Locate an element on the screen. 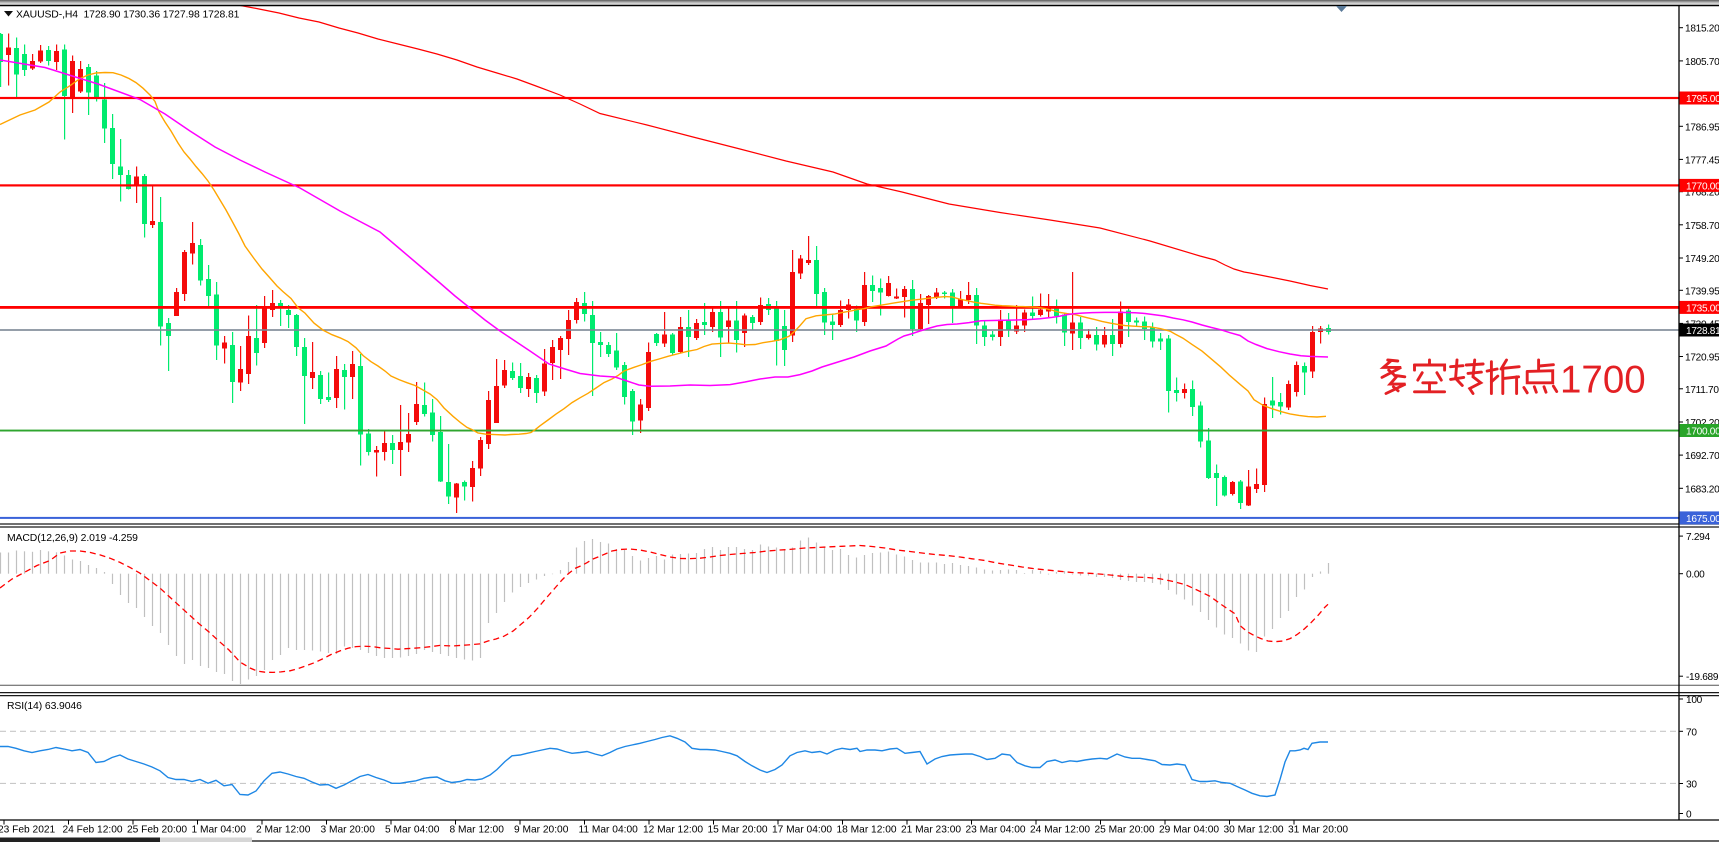 Image resolution: width=1719 pixels, height=844 pixels. svg-text: 1700 is located at coordinates (1603, 380).